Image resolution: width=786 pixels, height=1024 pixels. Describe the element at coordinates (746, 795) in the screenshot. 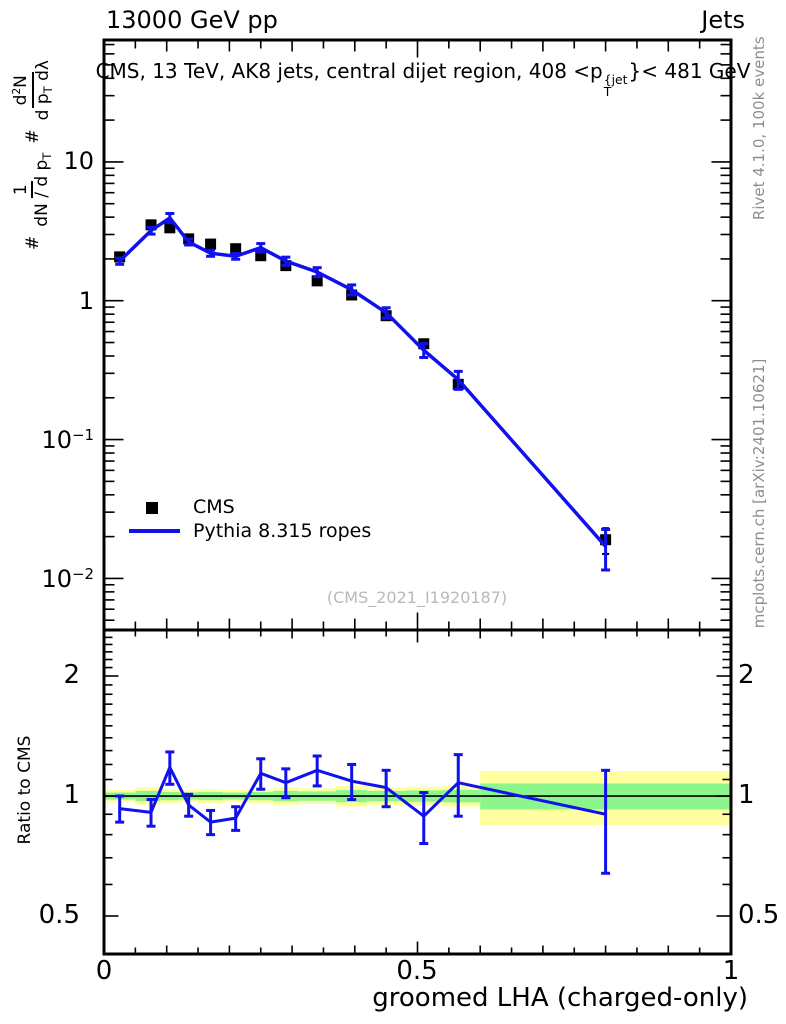

I see `ratio-tick-right-1: 1` at that location.